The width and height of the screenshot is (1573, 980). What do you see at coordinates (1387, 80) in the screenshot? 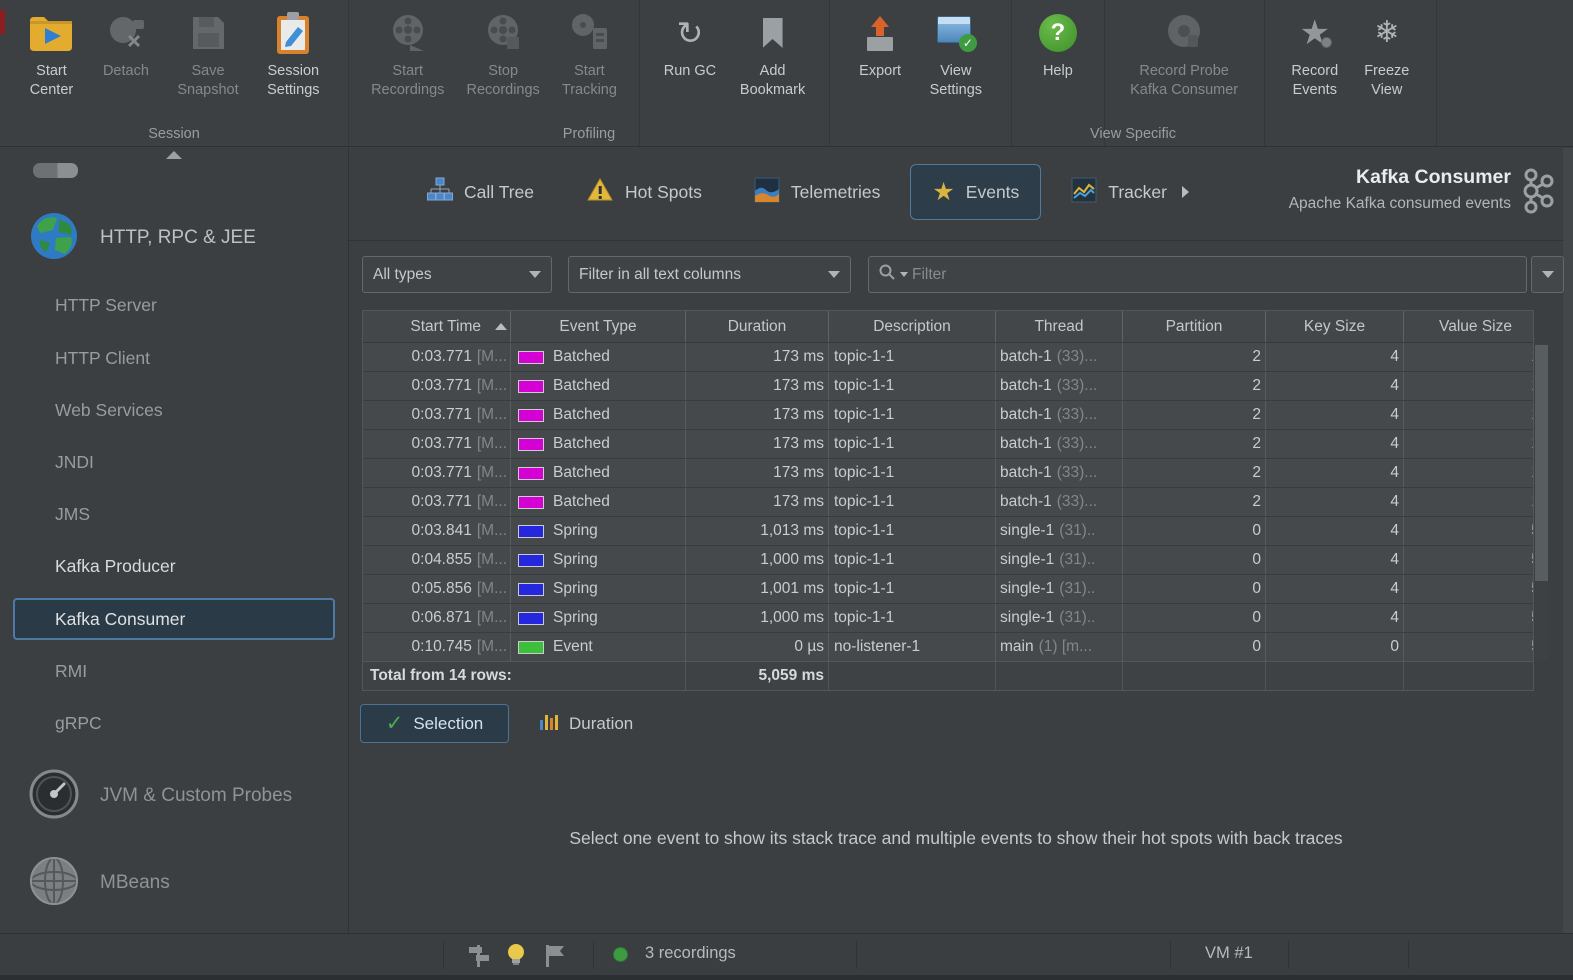
I see `freeze-view-label: Freeze View` at bounding box center [1387, 80].